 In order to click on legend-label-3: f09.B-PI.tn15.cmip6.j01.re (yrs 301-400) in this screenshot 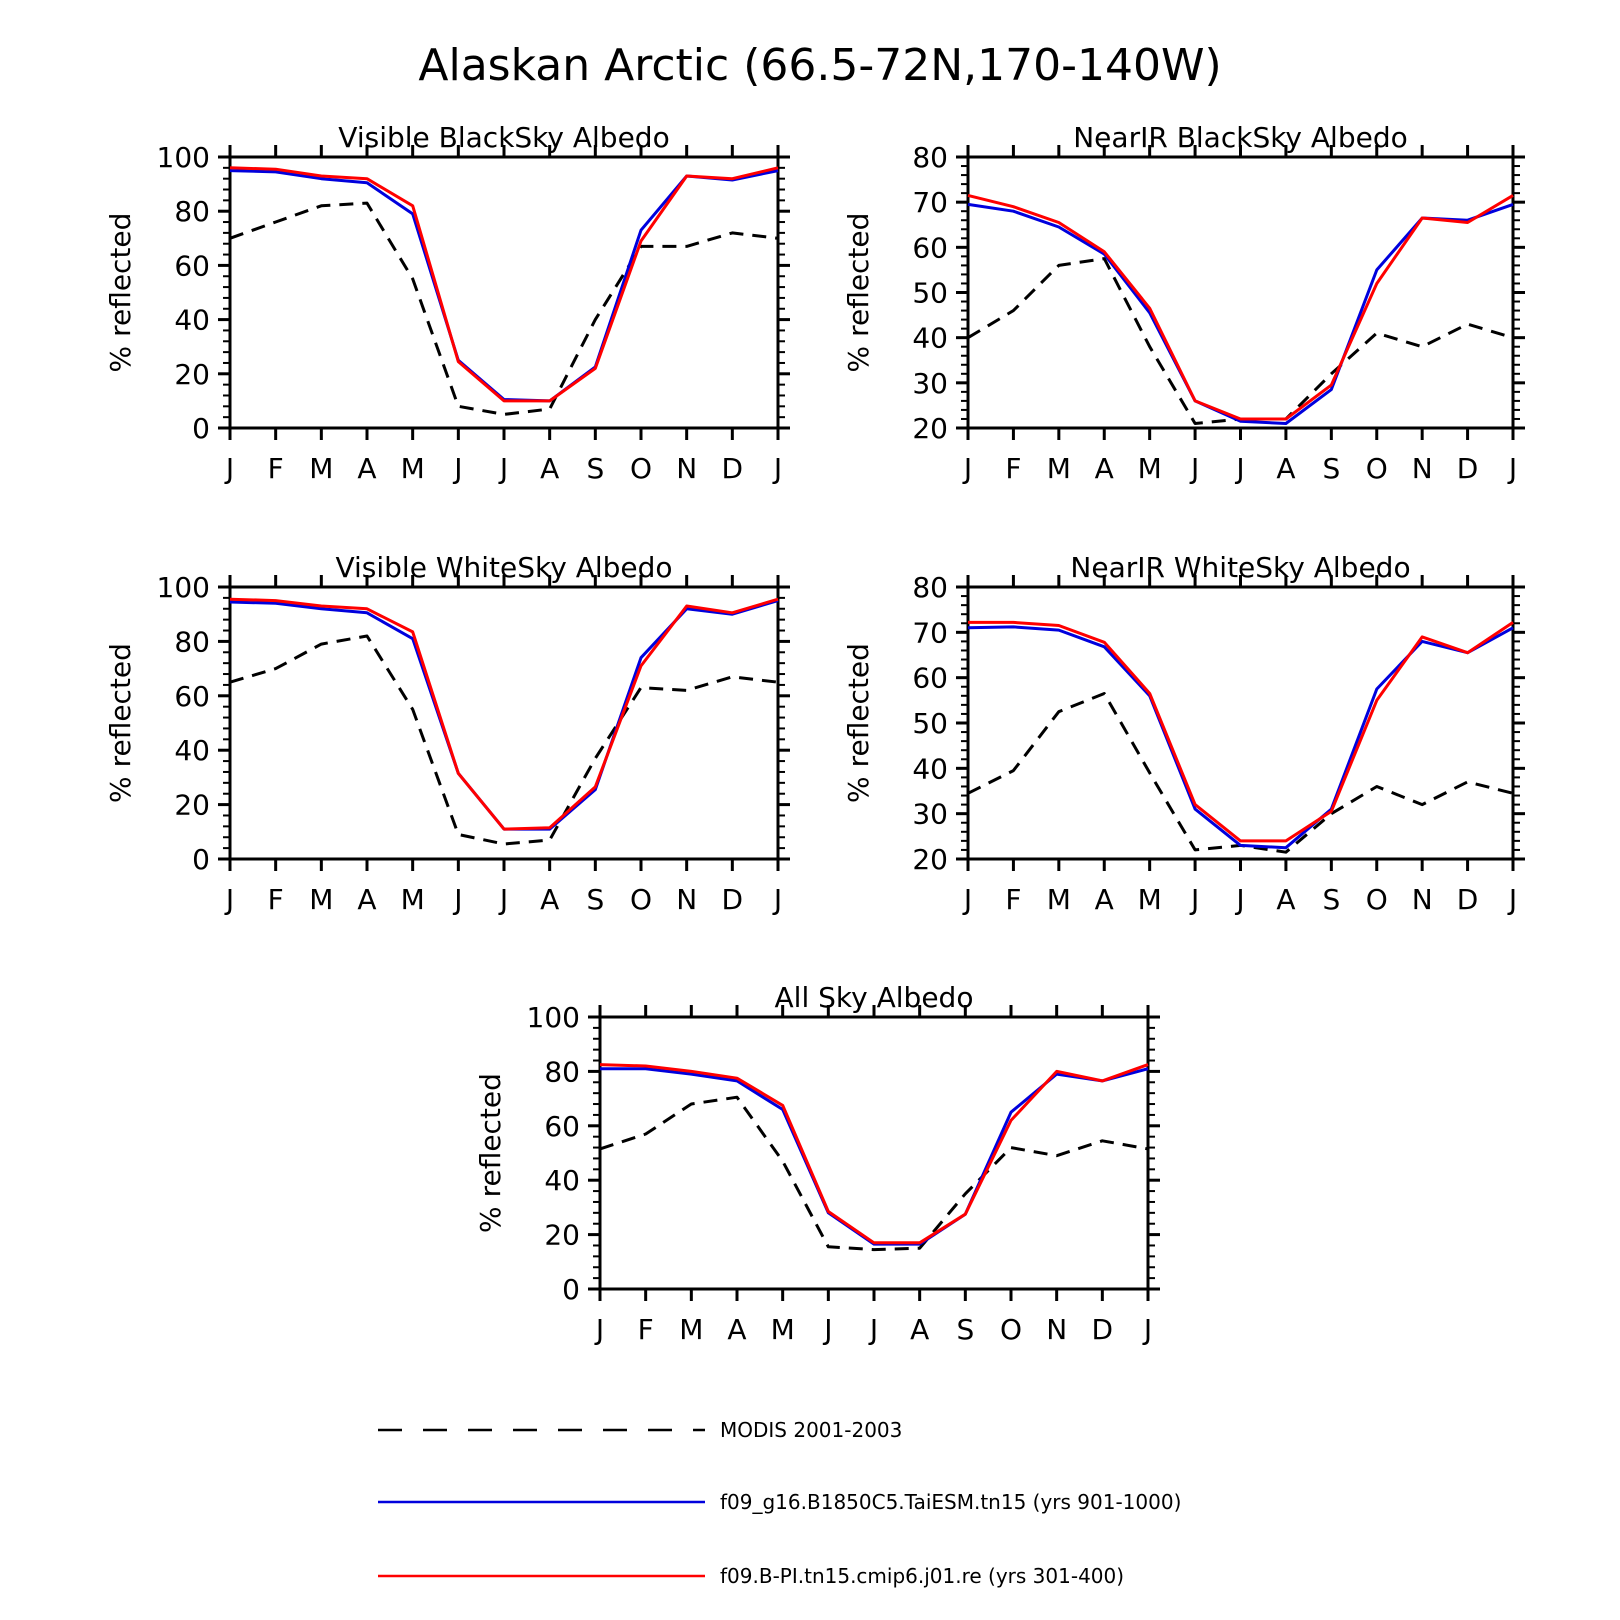, I will do `click(922, 1576)`.